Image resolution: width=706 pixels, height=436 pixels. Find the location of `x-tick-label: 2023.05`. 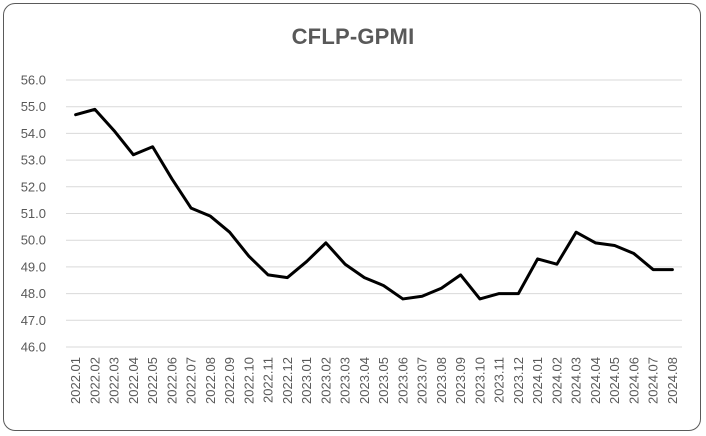

x-tick-label: 2023.05 is located at coordinates (383, 380).